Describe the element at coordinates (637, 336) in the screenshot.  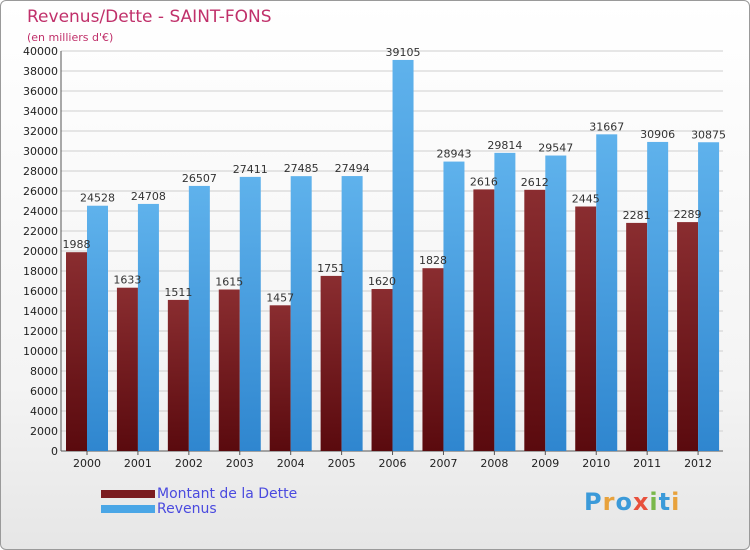
I see `bar-dette-2011` at that location.